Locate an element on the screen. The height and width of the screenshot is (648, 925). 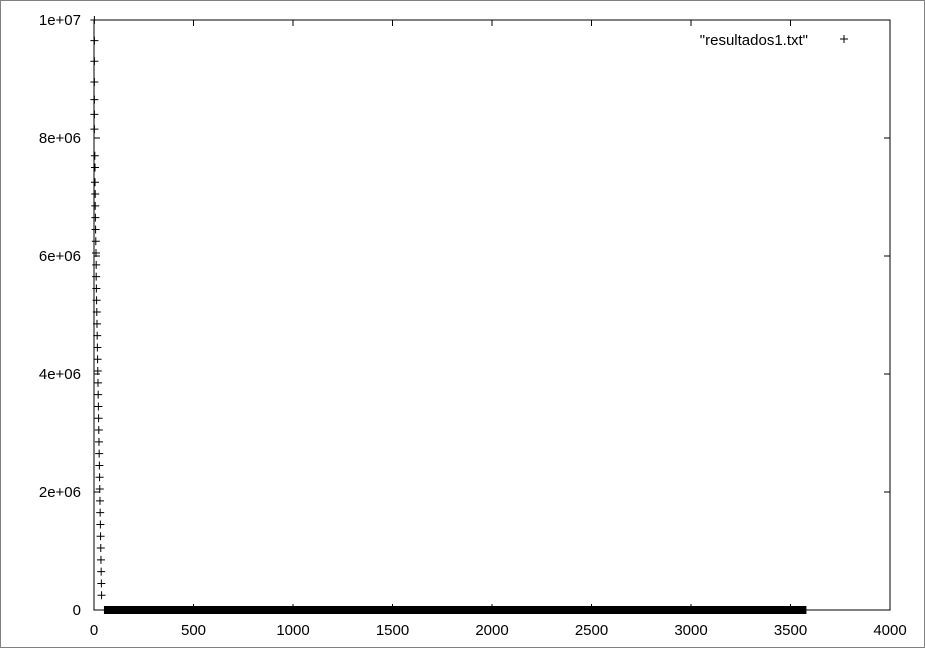
y-tick-label: 2e+06 is located at coordinates (60, 492).